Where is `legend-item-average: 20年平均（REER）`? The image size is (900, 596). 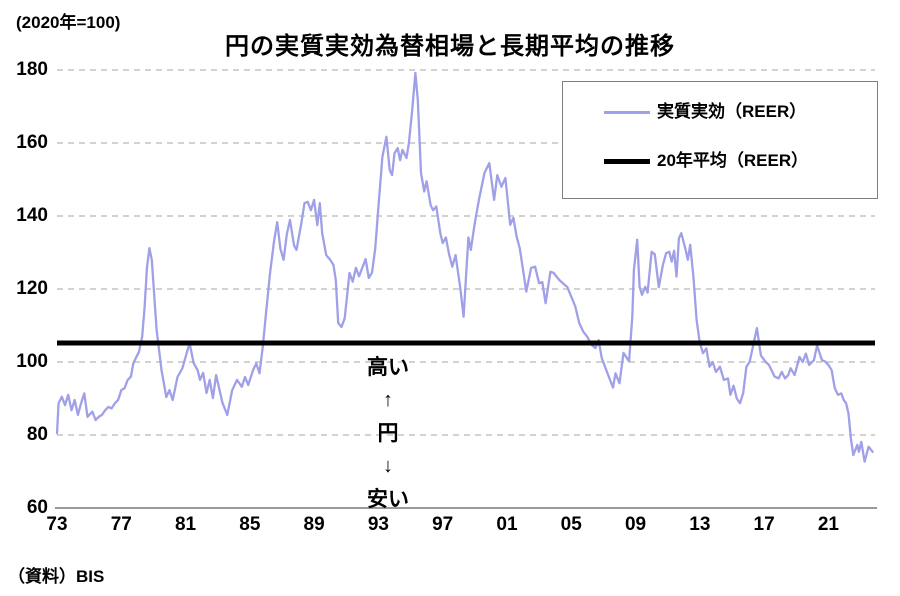 legend-item-average: 20年平均（REER） is located at coordinates (720, 161).